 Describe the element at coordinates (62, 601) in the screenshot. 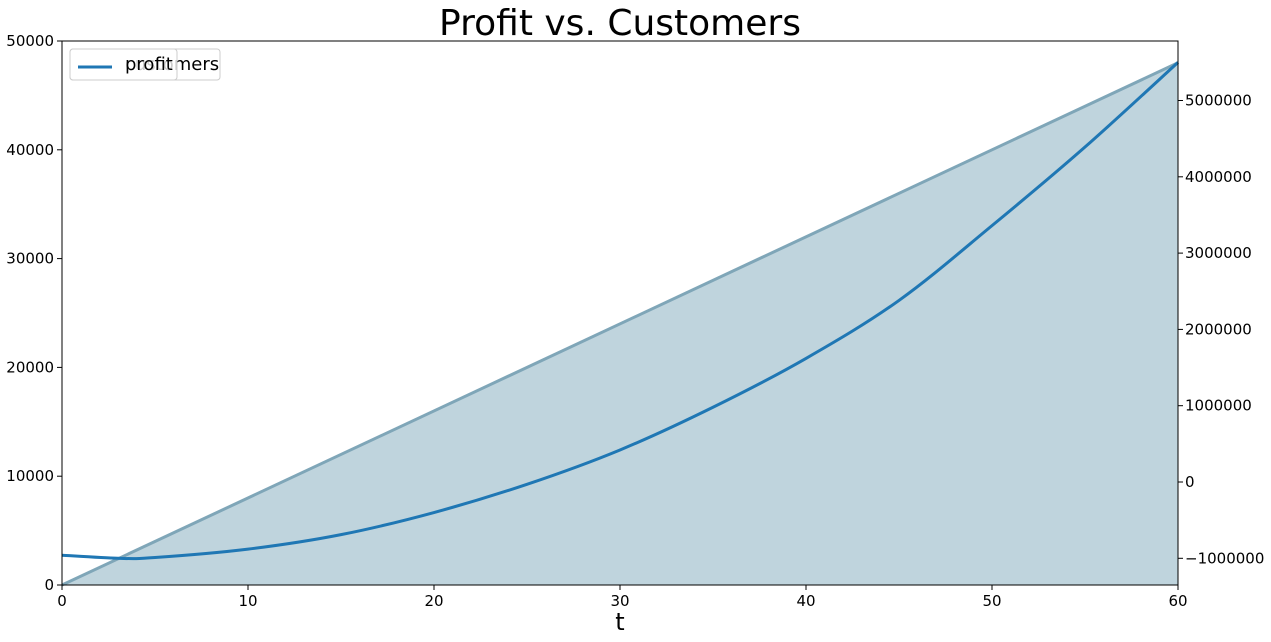

I see `x-tick-label: 0` at that location.